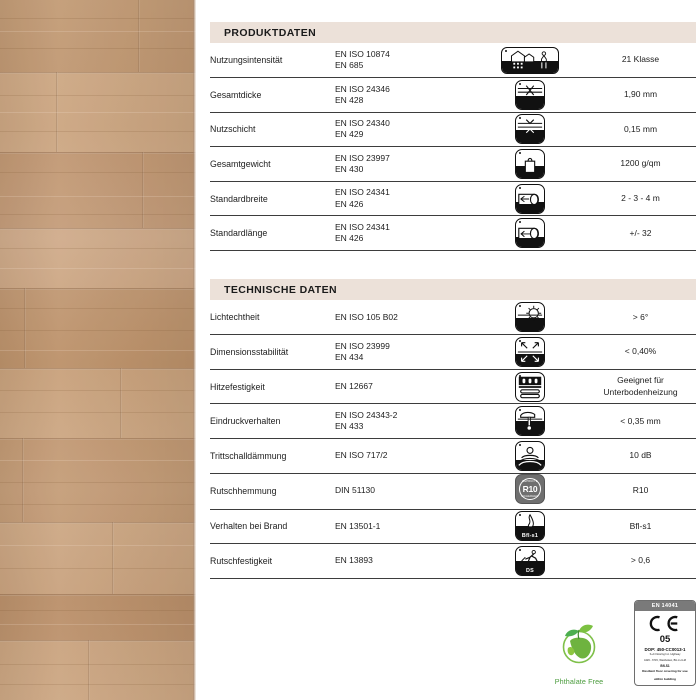  Describe the element at coordinates (355, 490) in the screenshot. I see `norm-line-1: DIN 51130` at that location.